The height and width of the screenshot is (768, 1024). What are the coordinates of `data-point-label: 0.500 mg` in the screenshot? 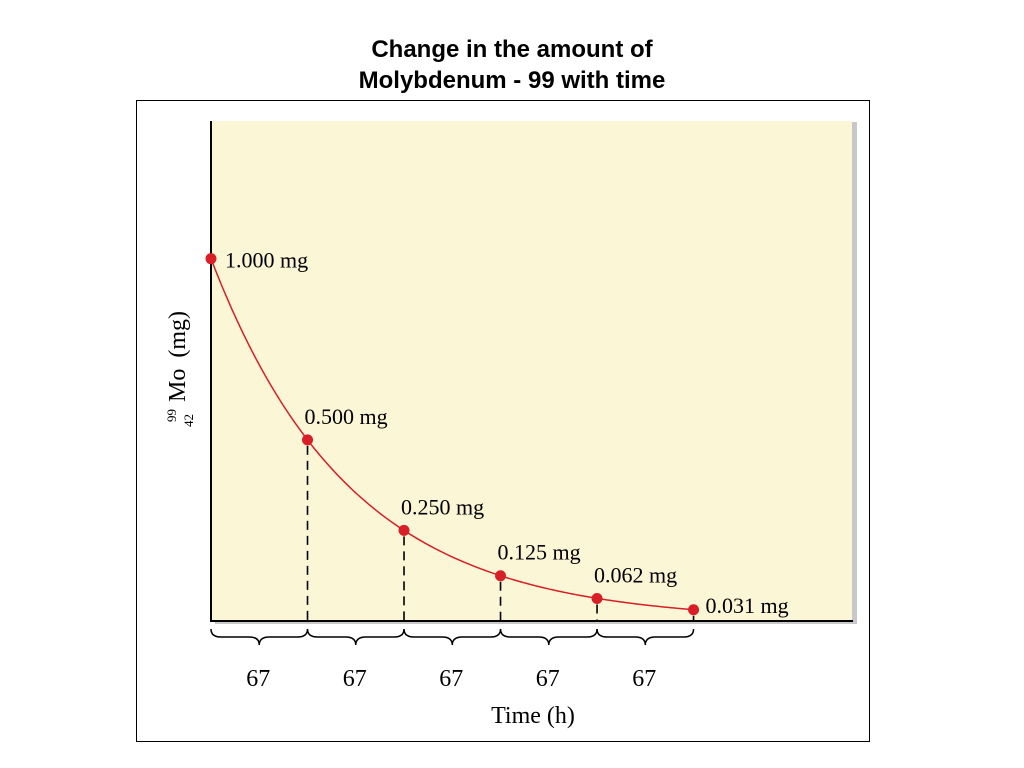 It's located at (346, 416).